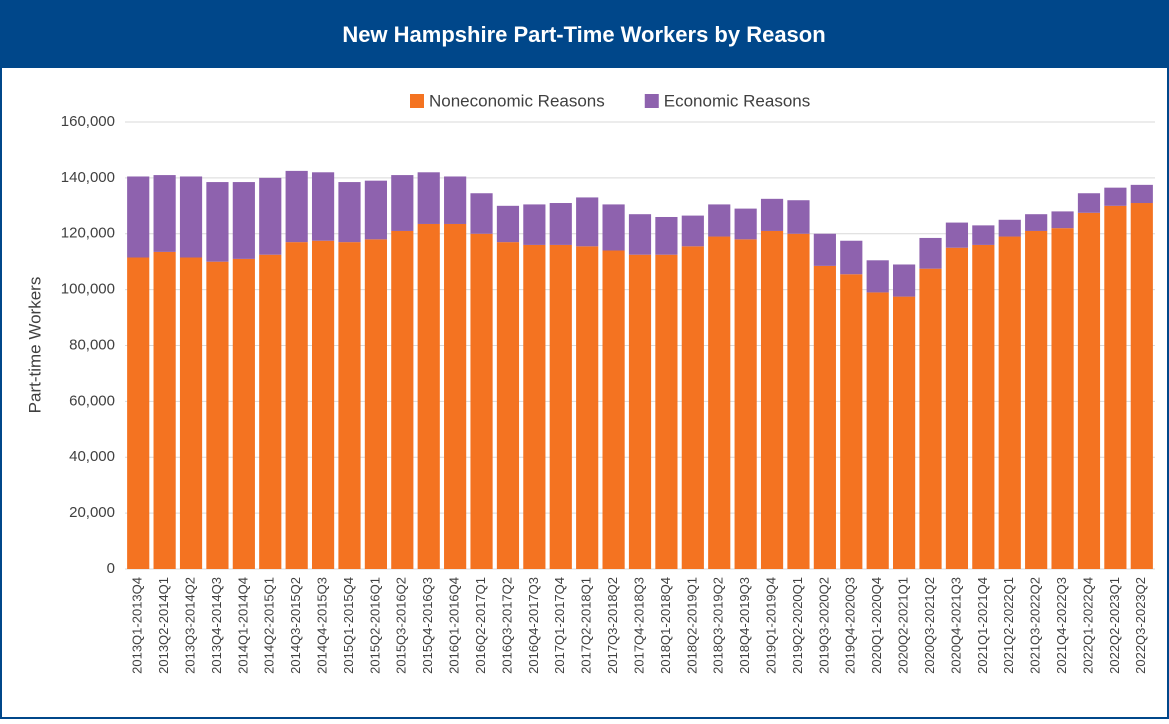  What do you see at coordinates (517, 100) in the screenshot?
I see `legend-label: Noneconomic Reasons` at bounding box center [517, 100].